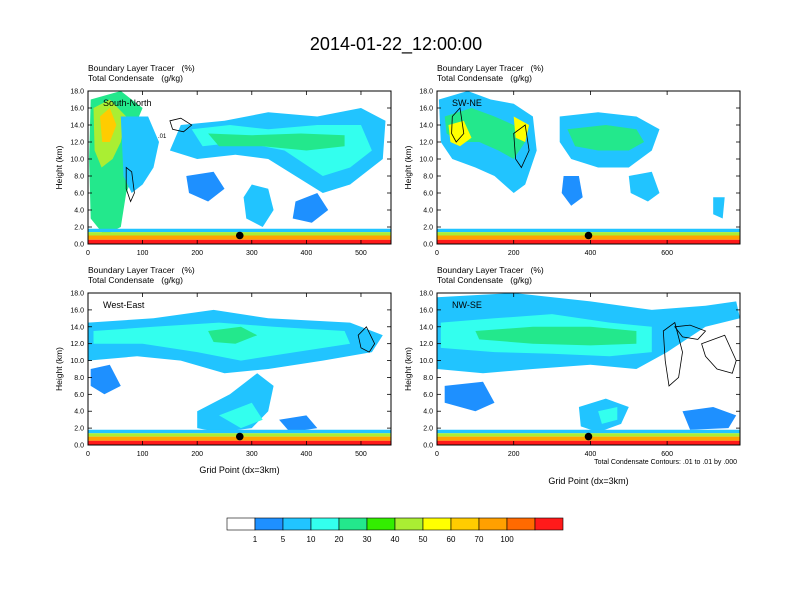 This screenshot has height=612, width=792. I want to click on figure-title: 2014-01-22_12:00:00, so click(396, 44).